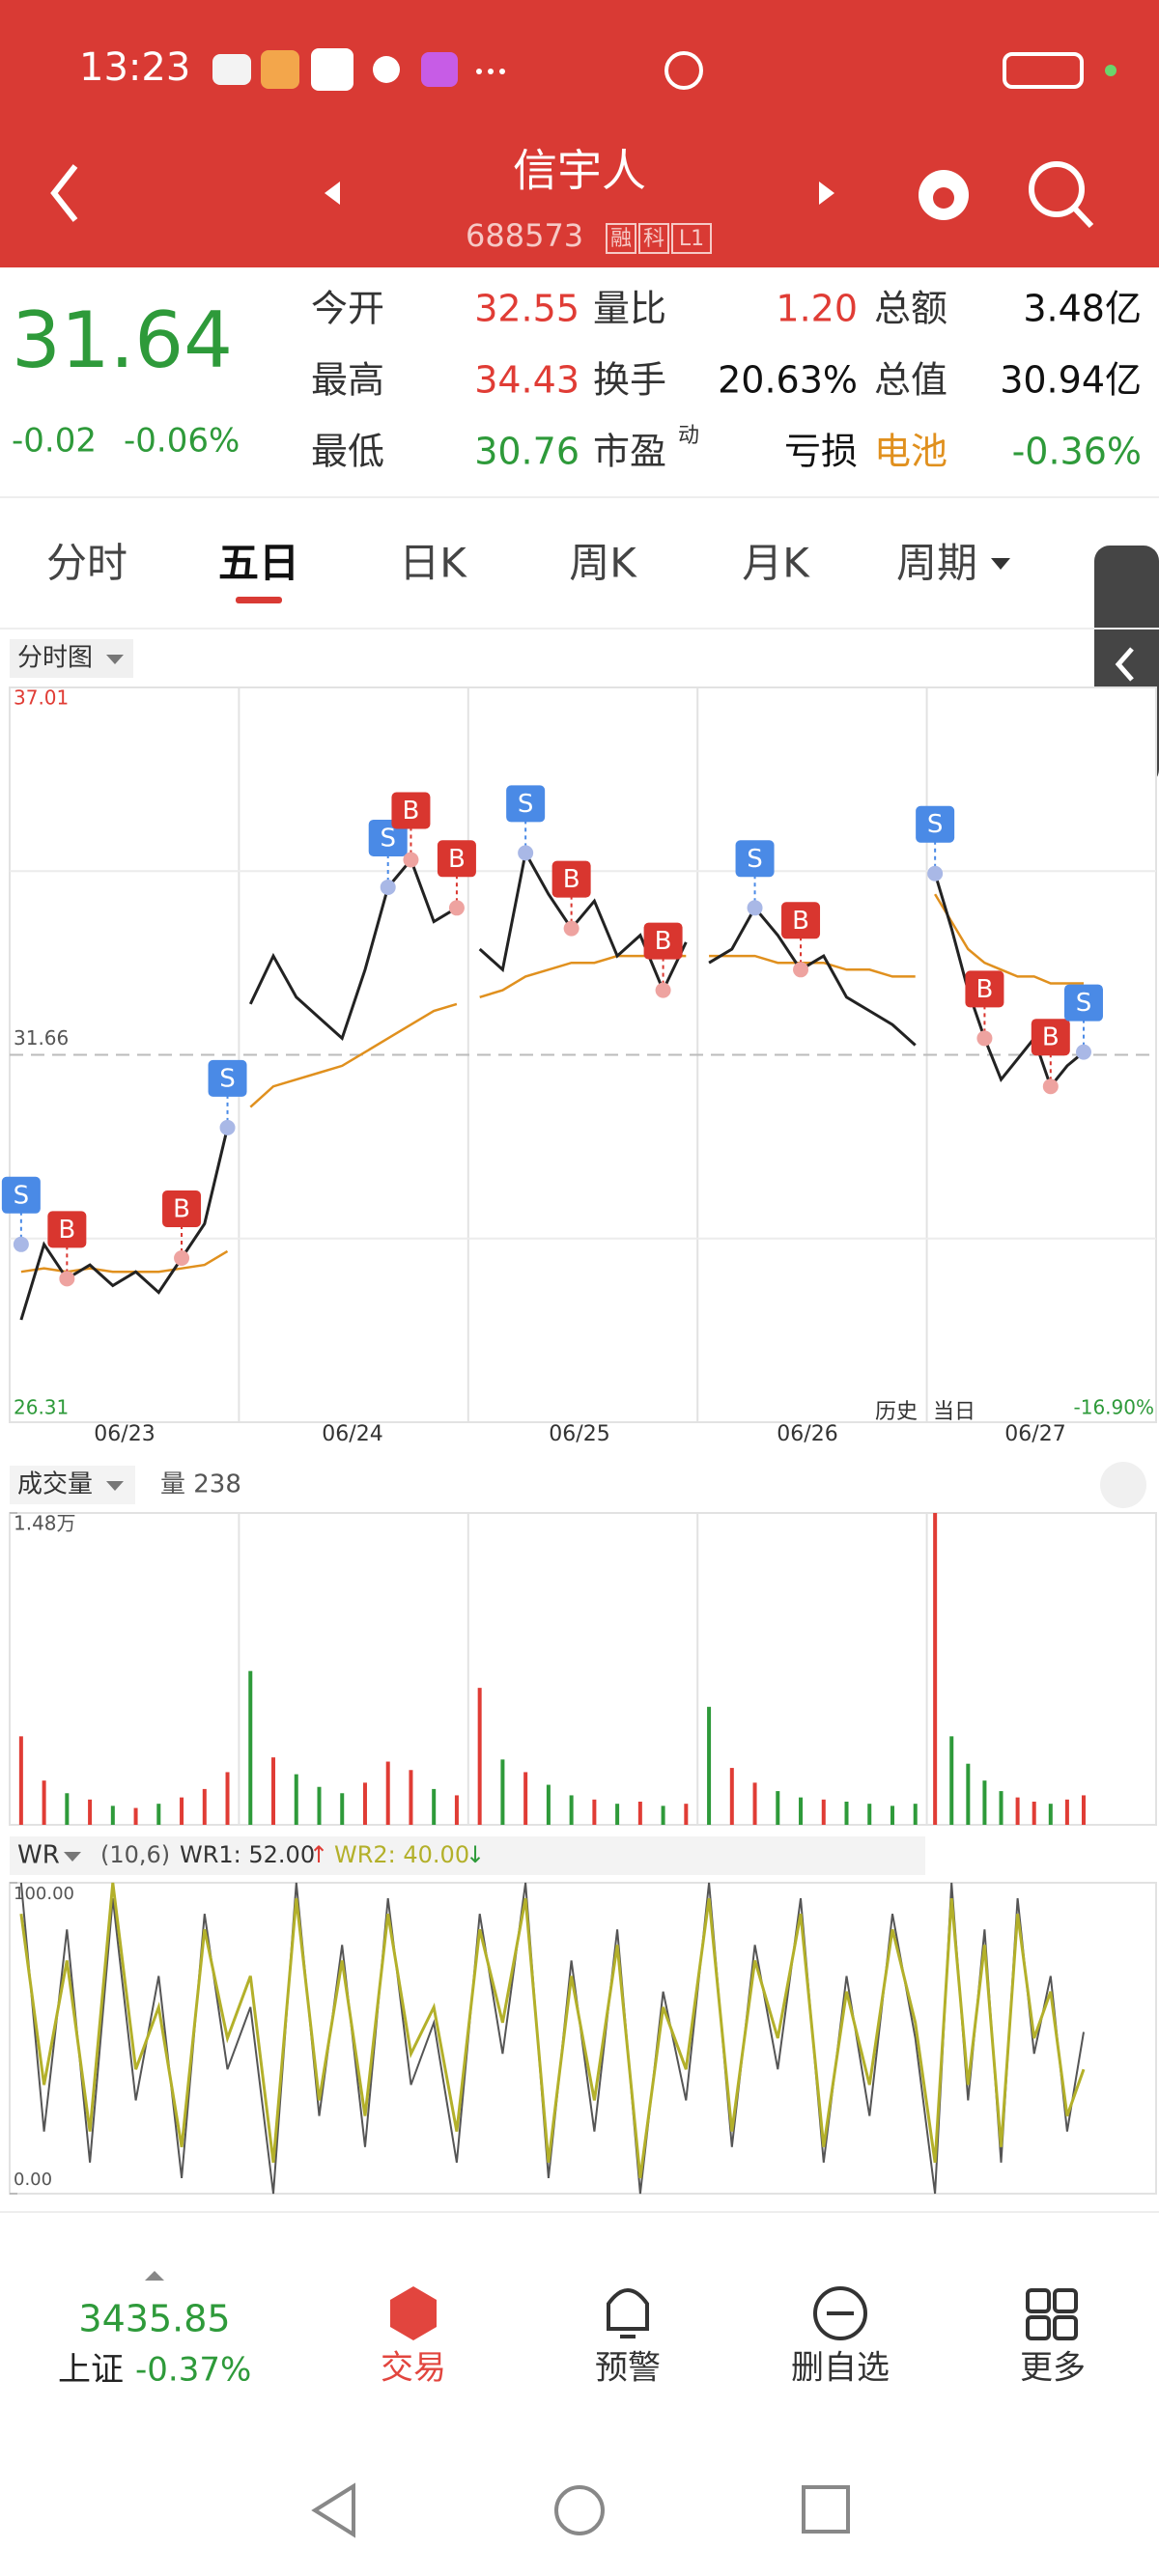  What do you see at coordinates (413, 2313) in the screenshot?
I see `trade-icon` at bounding box center [413, 2313].